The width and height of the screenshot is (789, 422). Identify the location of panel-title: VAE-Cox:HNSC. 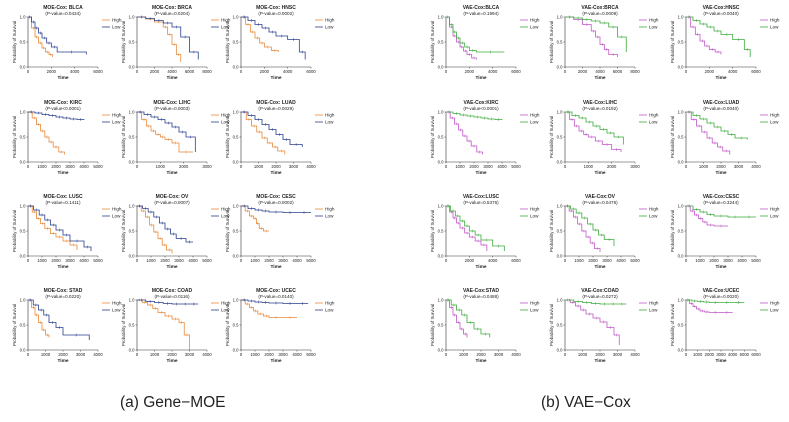
(721, 8).